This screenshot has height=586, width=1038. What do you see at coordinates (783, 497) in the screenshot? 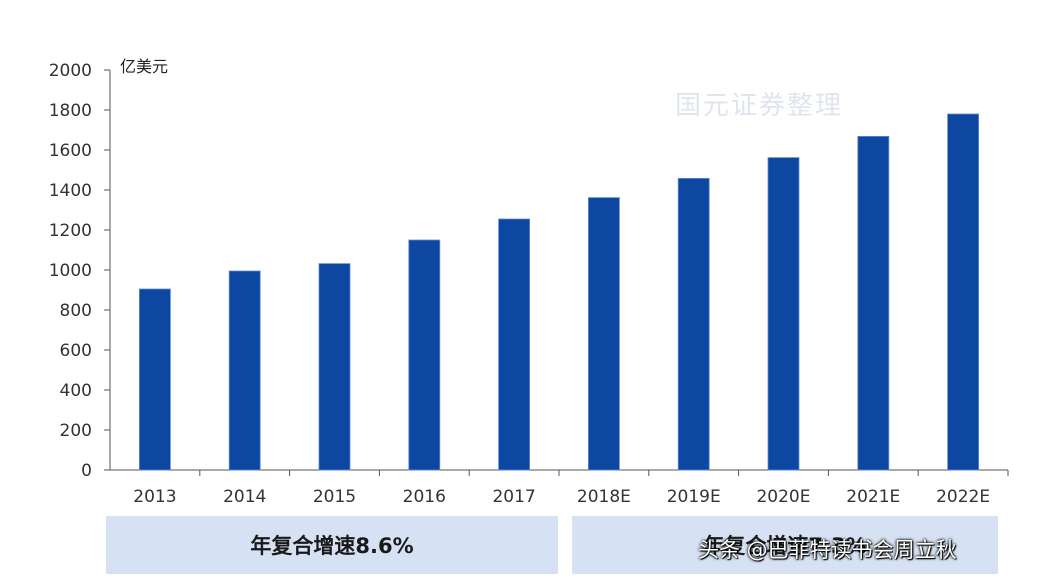
I see `x-tick-label: 2020E` at bounding box center [783, 497].